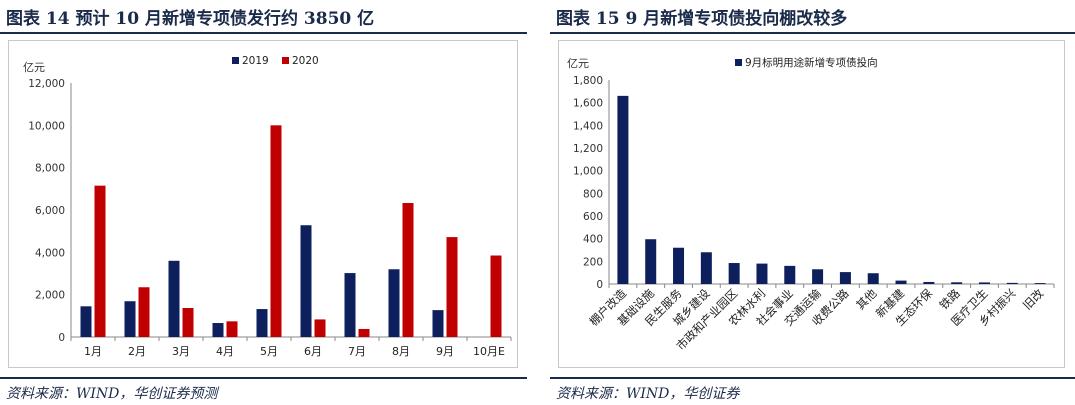 This screenshot has height=405, width=1075. Describe the element at coordinates (593, 217) in the screenshot. I see `y-tick-label: 600` at that location.